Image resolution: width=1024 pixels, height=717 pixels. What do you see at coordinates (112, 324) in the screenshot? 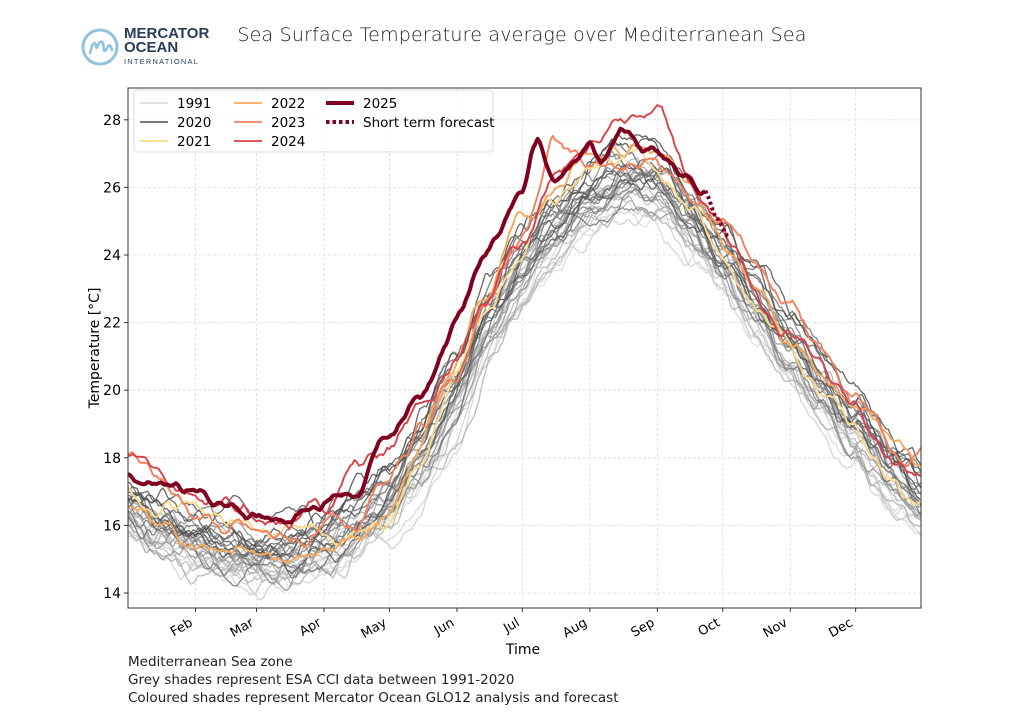
I see `y-tick-label: 22` at bounding box center [112, 324].